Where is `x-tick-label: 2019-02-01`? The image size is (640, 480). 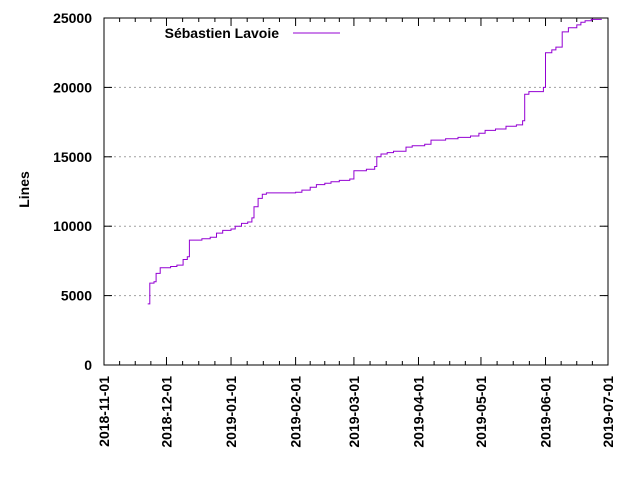
x-tick-label: 2019-02-01 is located at coordinates (296, 412).